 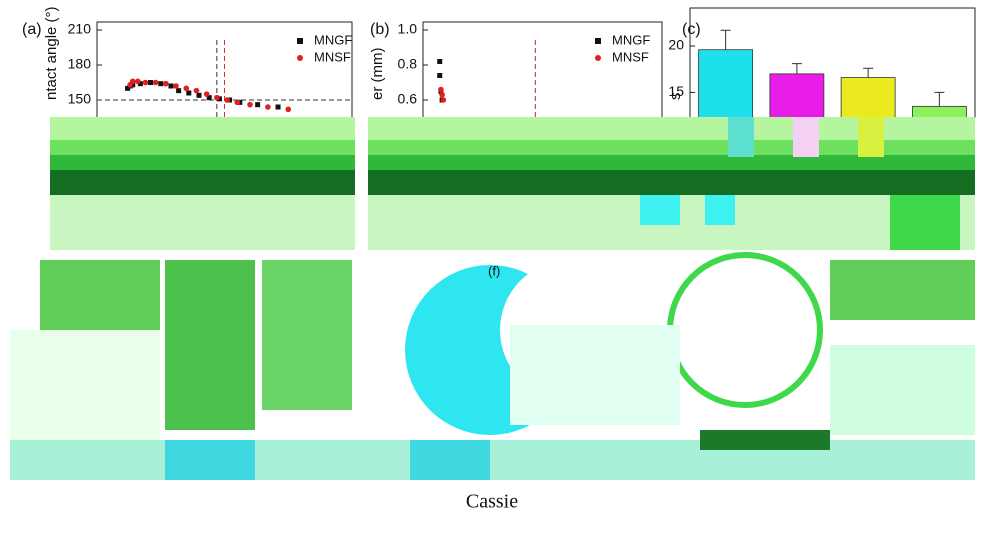 What do you see at coordinates (676, 91) in the screenshot?
I see `y-tick-label: 15` at bounding box center [676, 91].